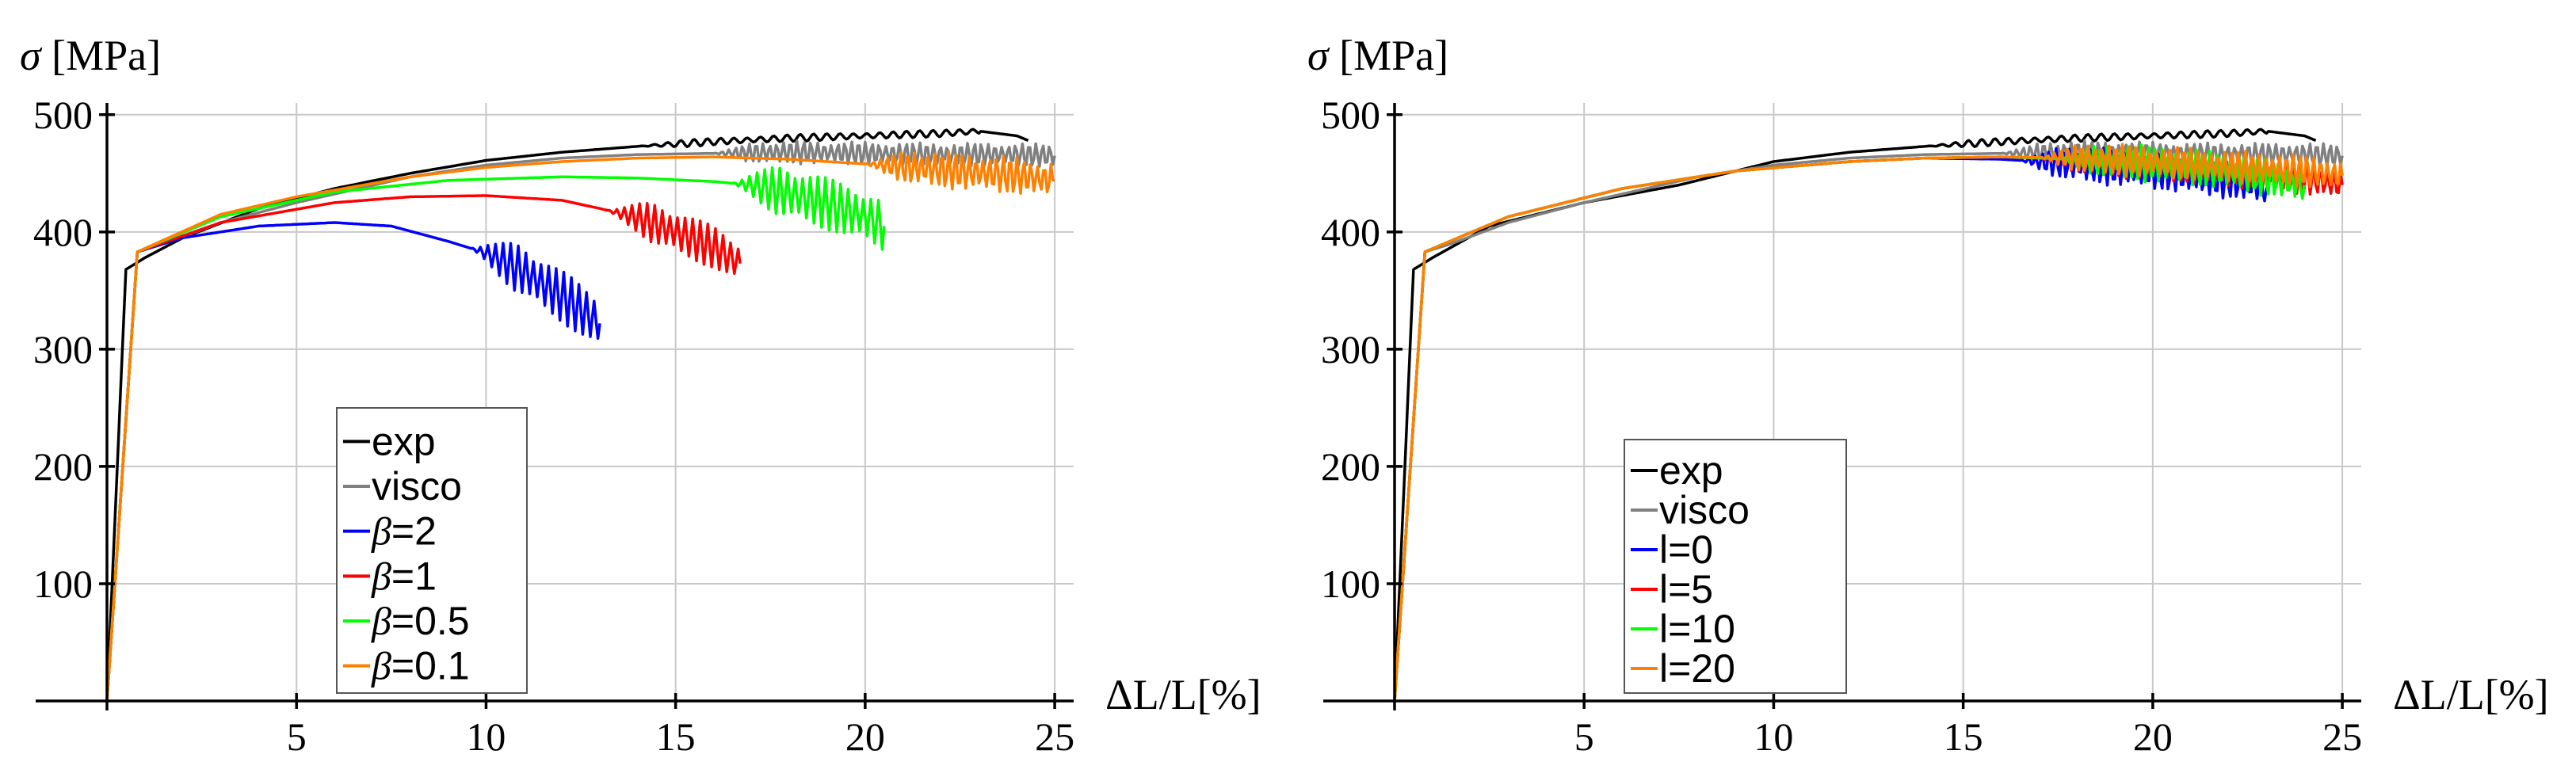  Describe the element at coordinates (421, 621) in the screenshot. I see `legend-label: β=0.5` at that location.